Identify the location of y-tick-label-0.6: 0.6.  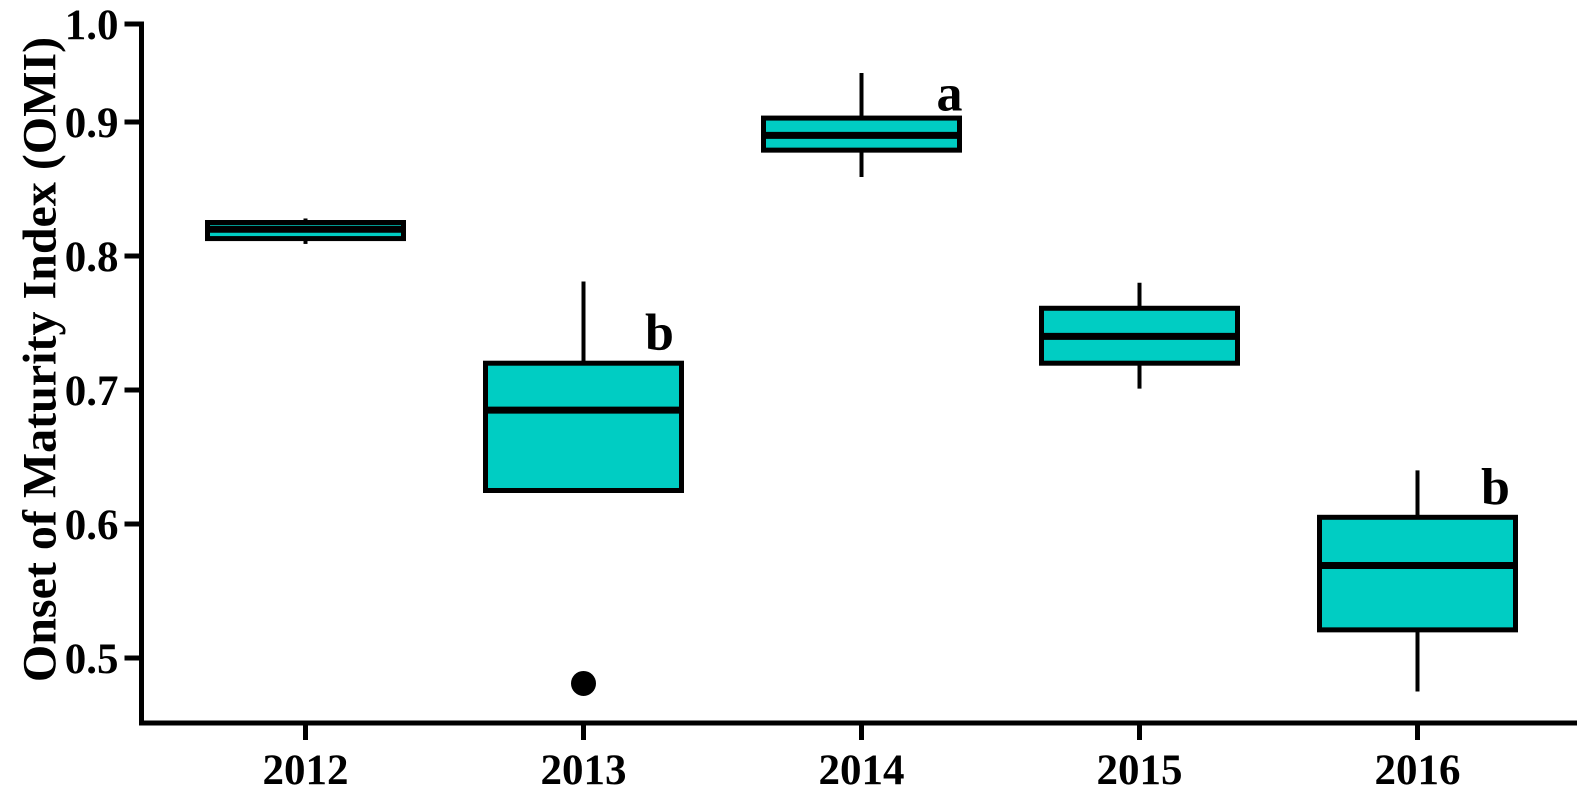
(92, 525).